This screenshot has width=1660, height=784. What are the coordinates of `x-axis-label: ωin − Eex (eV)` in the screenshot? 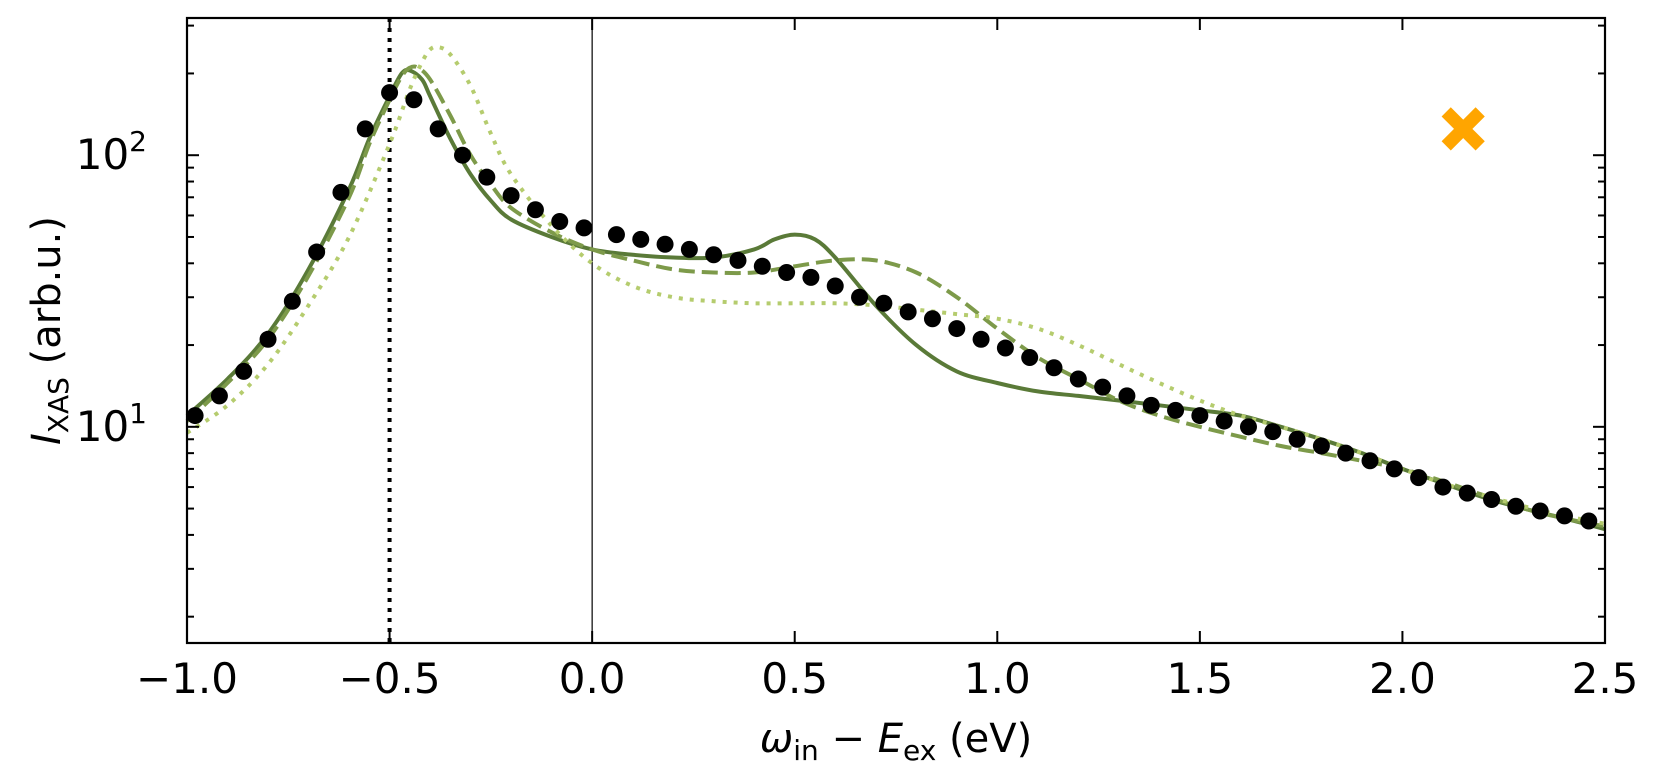 It's located at (896, 741).